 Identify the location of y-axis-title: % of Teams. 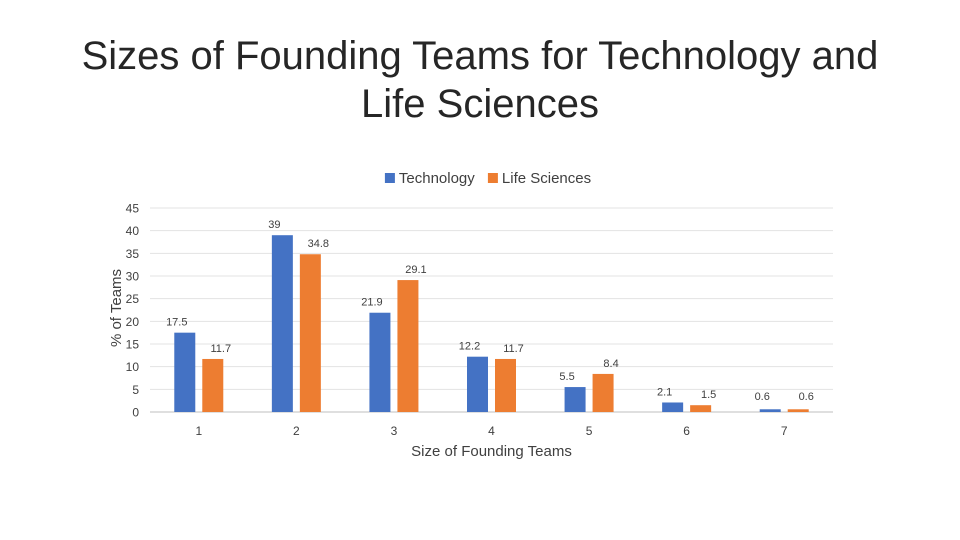
(116, 308).